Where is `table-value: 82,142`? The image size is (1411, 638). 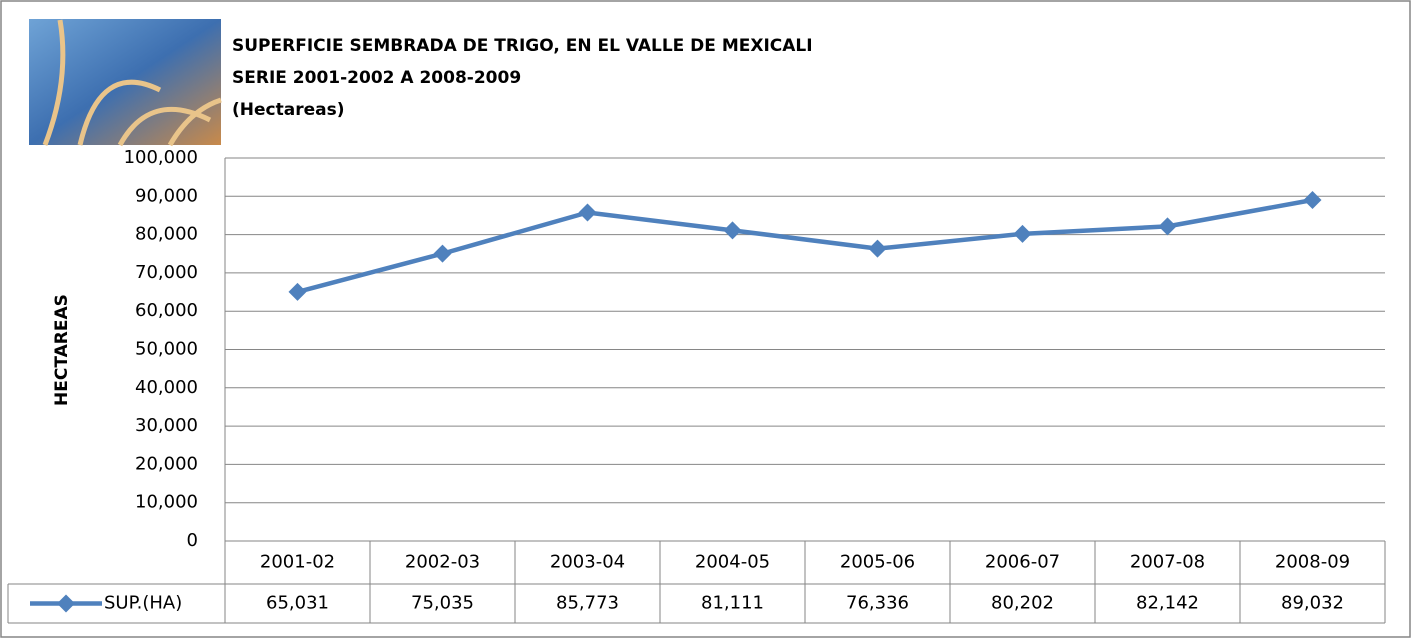 table-value: 82,142 is located at coordinates (1167, 603).